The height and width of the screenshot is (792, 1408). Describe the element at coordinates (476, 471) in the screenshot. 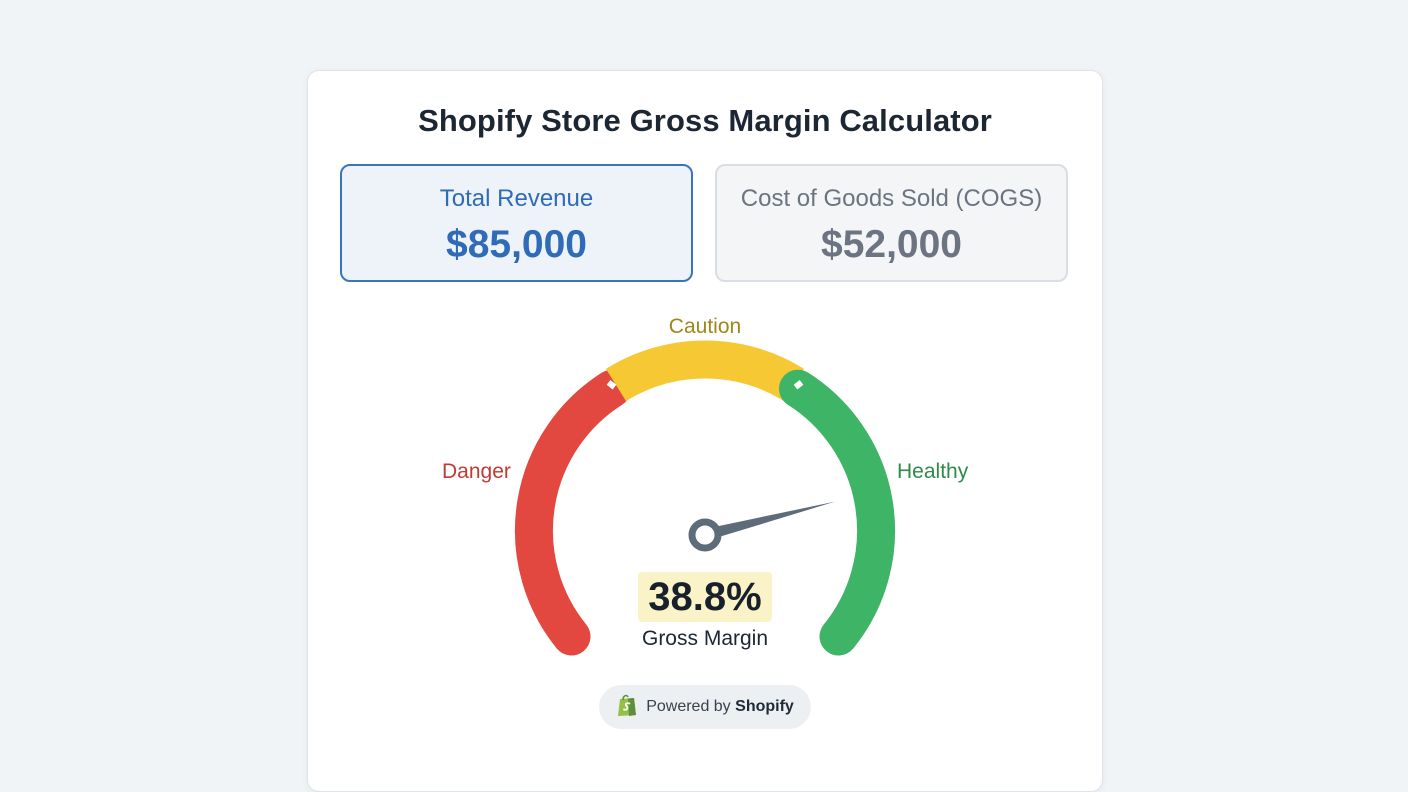

I see `danger-label: Danger` at that location.